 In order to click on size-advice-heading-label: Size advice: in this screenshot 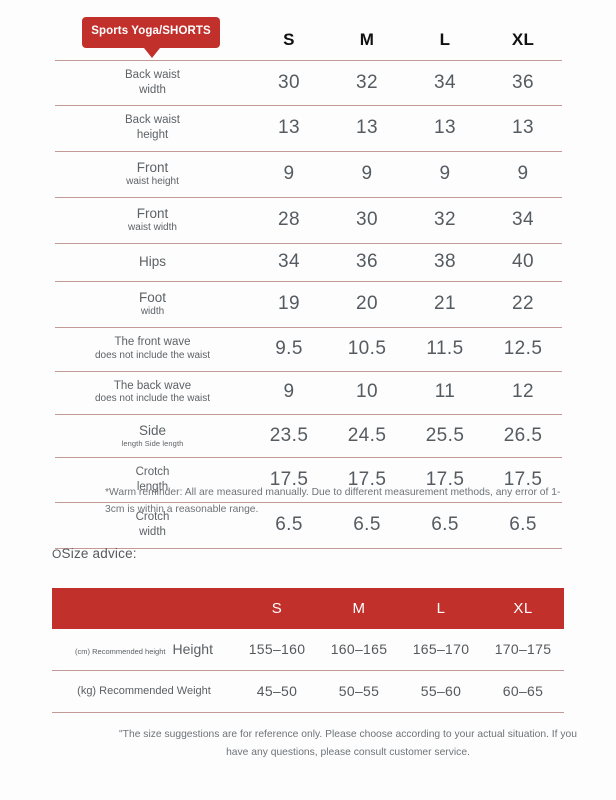, I will do `click(99, 553)`.